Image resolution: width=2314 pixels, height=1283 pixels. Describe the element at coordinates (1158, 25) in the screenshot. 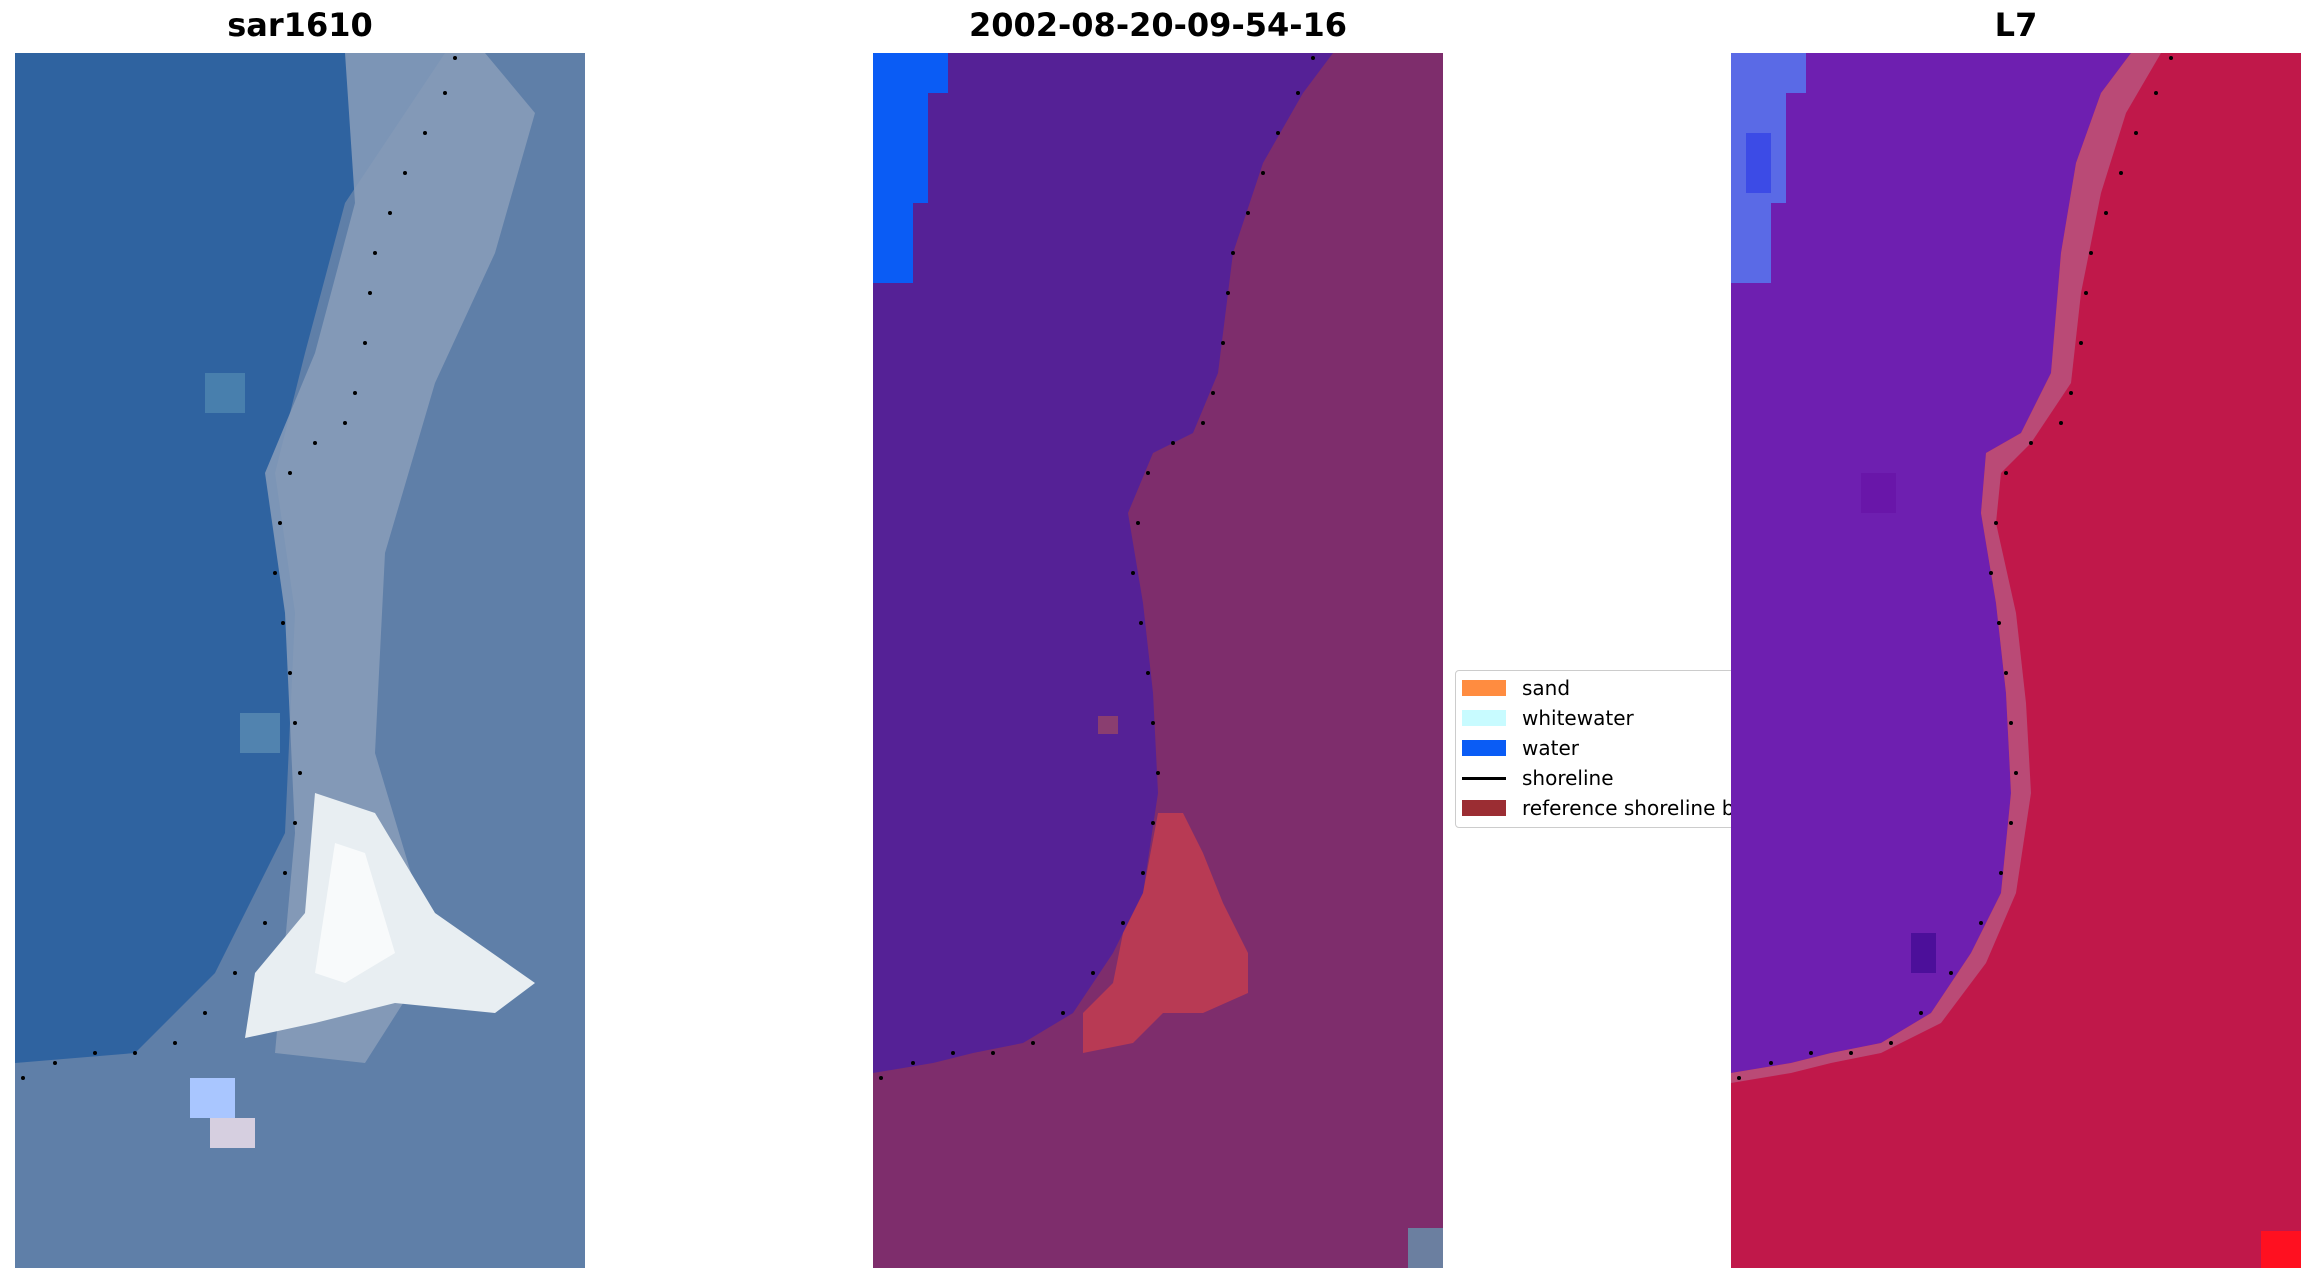

I see `panel-title-classified: 2002-08-20-09-54-16` at that location.